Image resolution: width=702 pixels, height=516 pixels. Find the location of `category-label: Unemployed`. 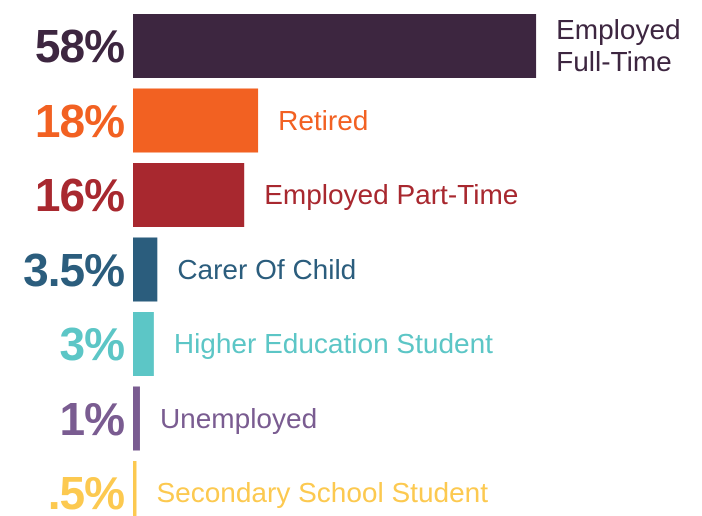

category-label: Unemployed is located at coordinates (238, 418).